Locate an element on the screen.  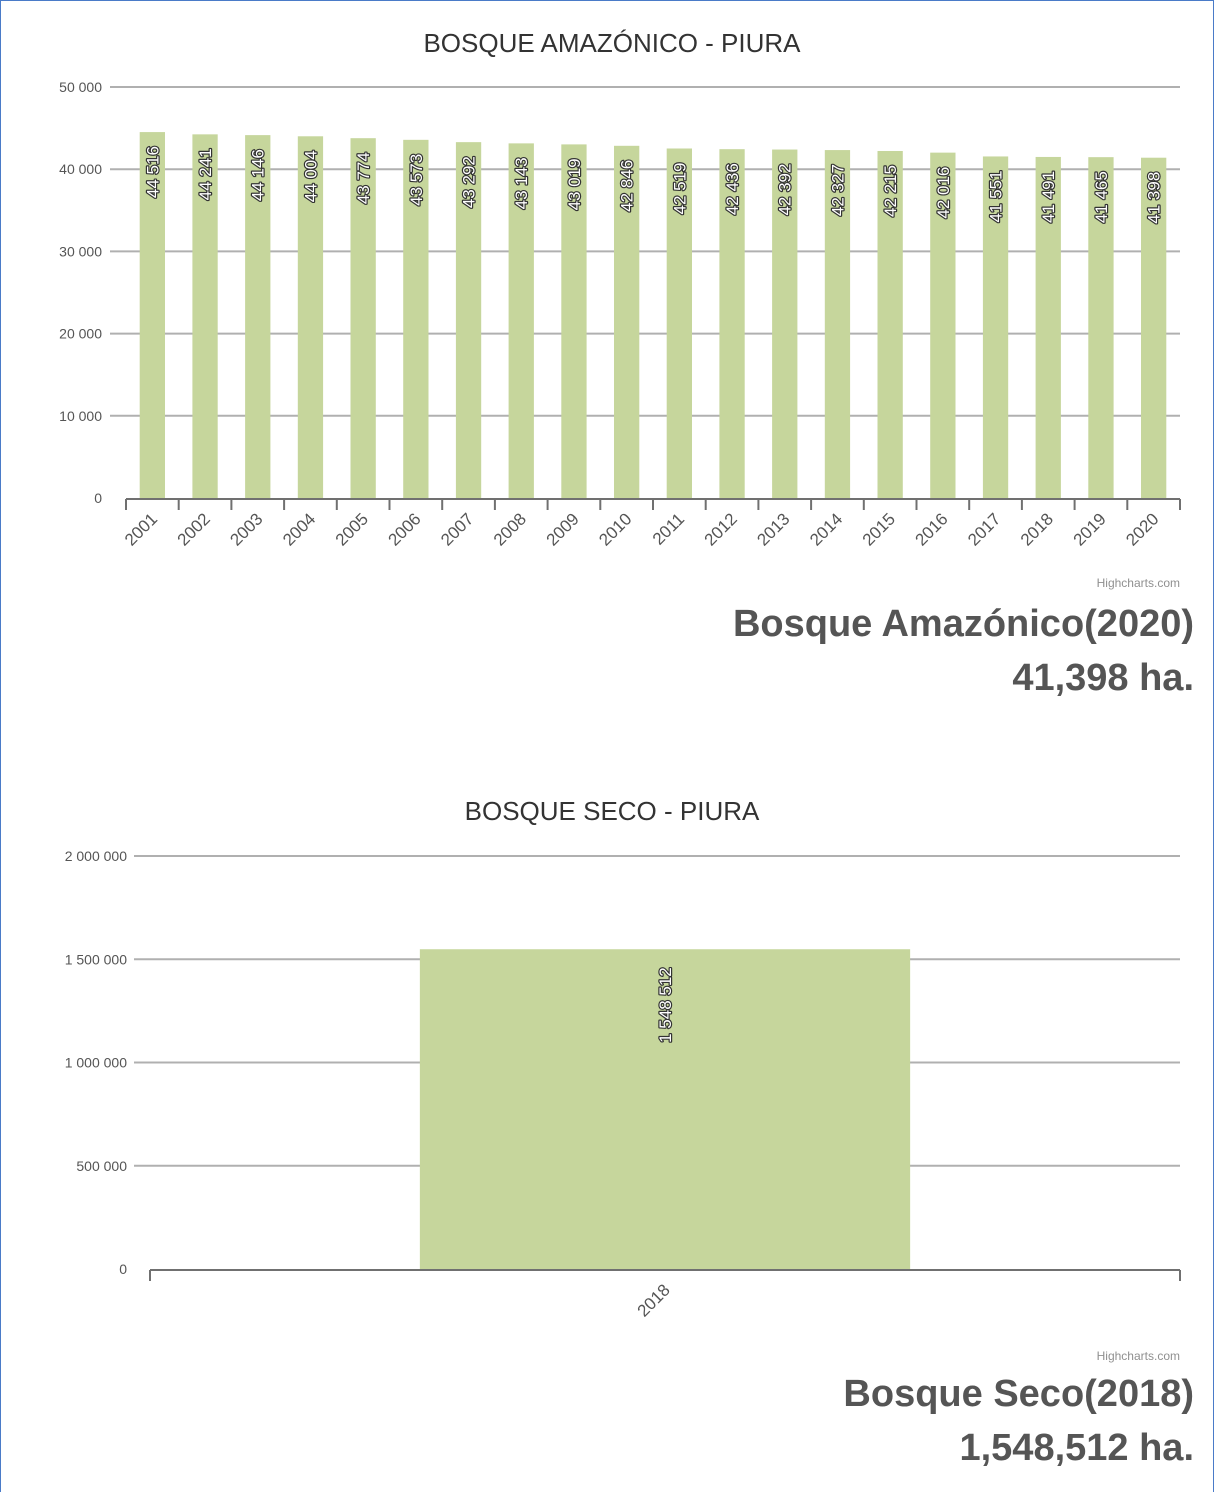
amazon-x-tick-label: 2015 is located at coordinates (879, 529).